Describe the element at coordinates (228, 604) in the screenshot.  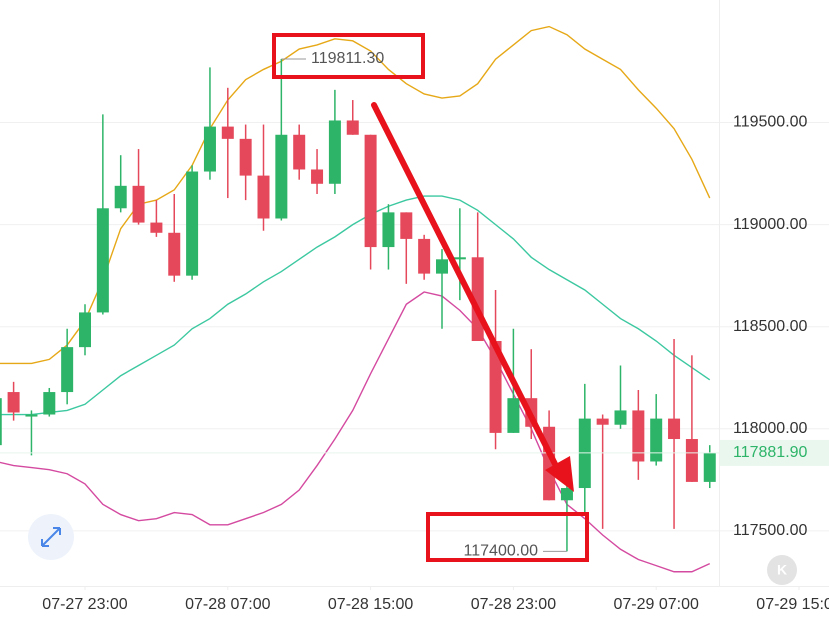
I see `x-tick-label: 07-28 07:00` at that location.